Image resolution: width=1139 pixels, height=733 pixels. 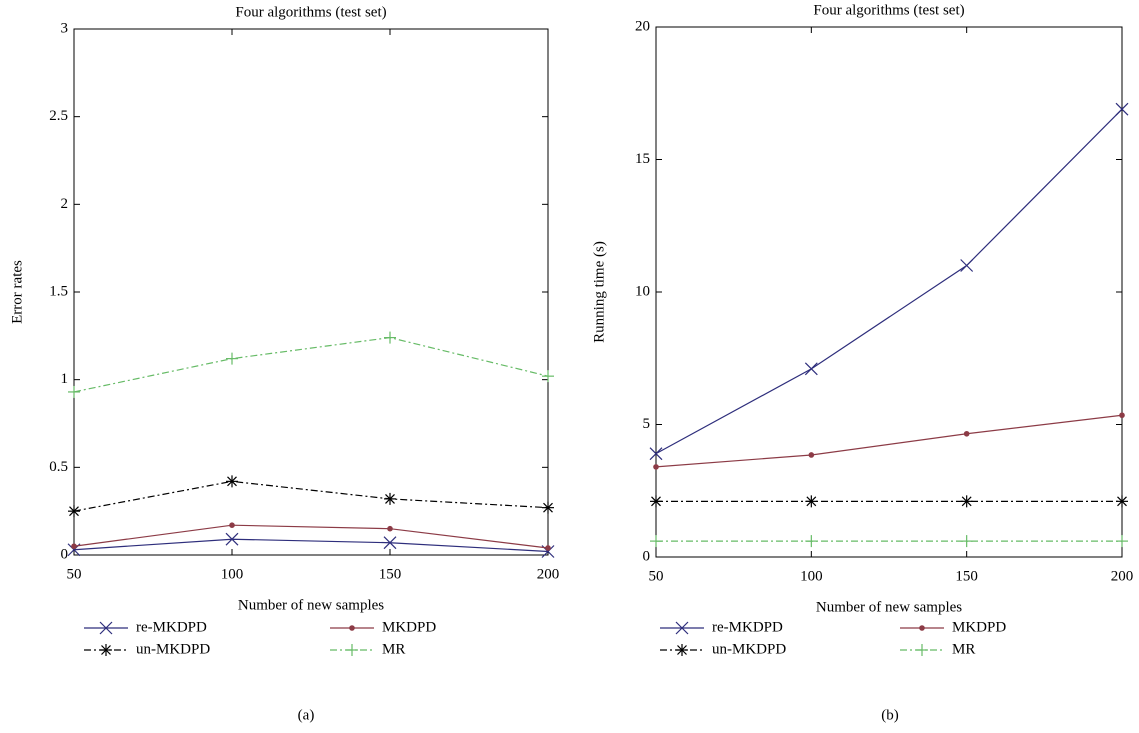 I want to click on y-axis-label: Error rates, so click(x=17, y=292).